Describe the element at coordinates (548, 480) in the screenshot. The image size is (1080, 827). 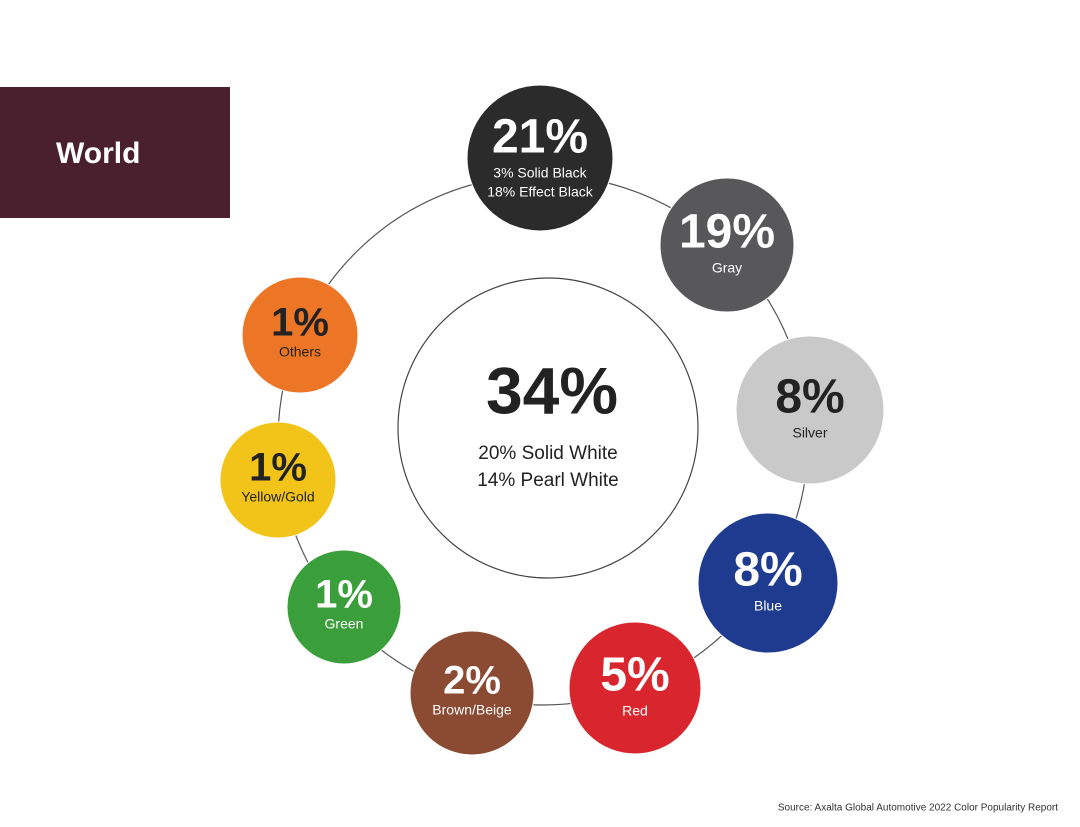
I see `center-line: 14% Pearl White` at that location.